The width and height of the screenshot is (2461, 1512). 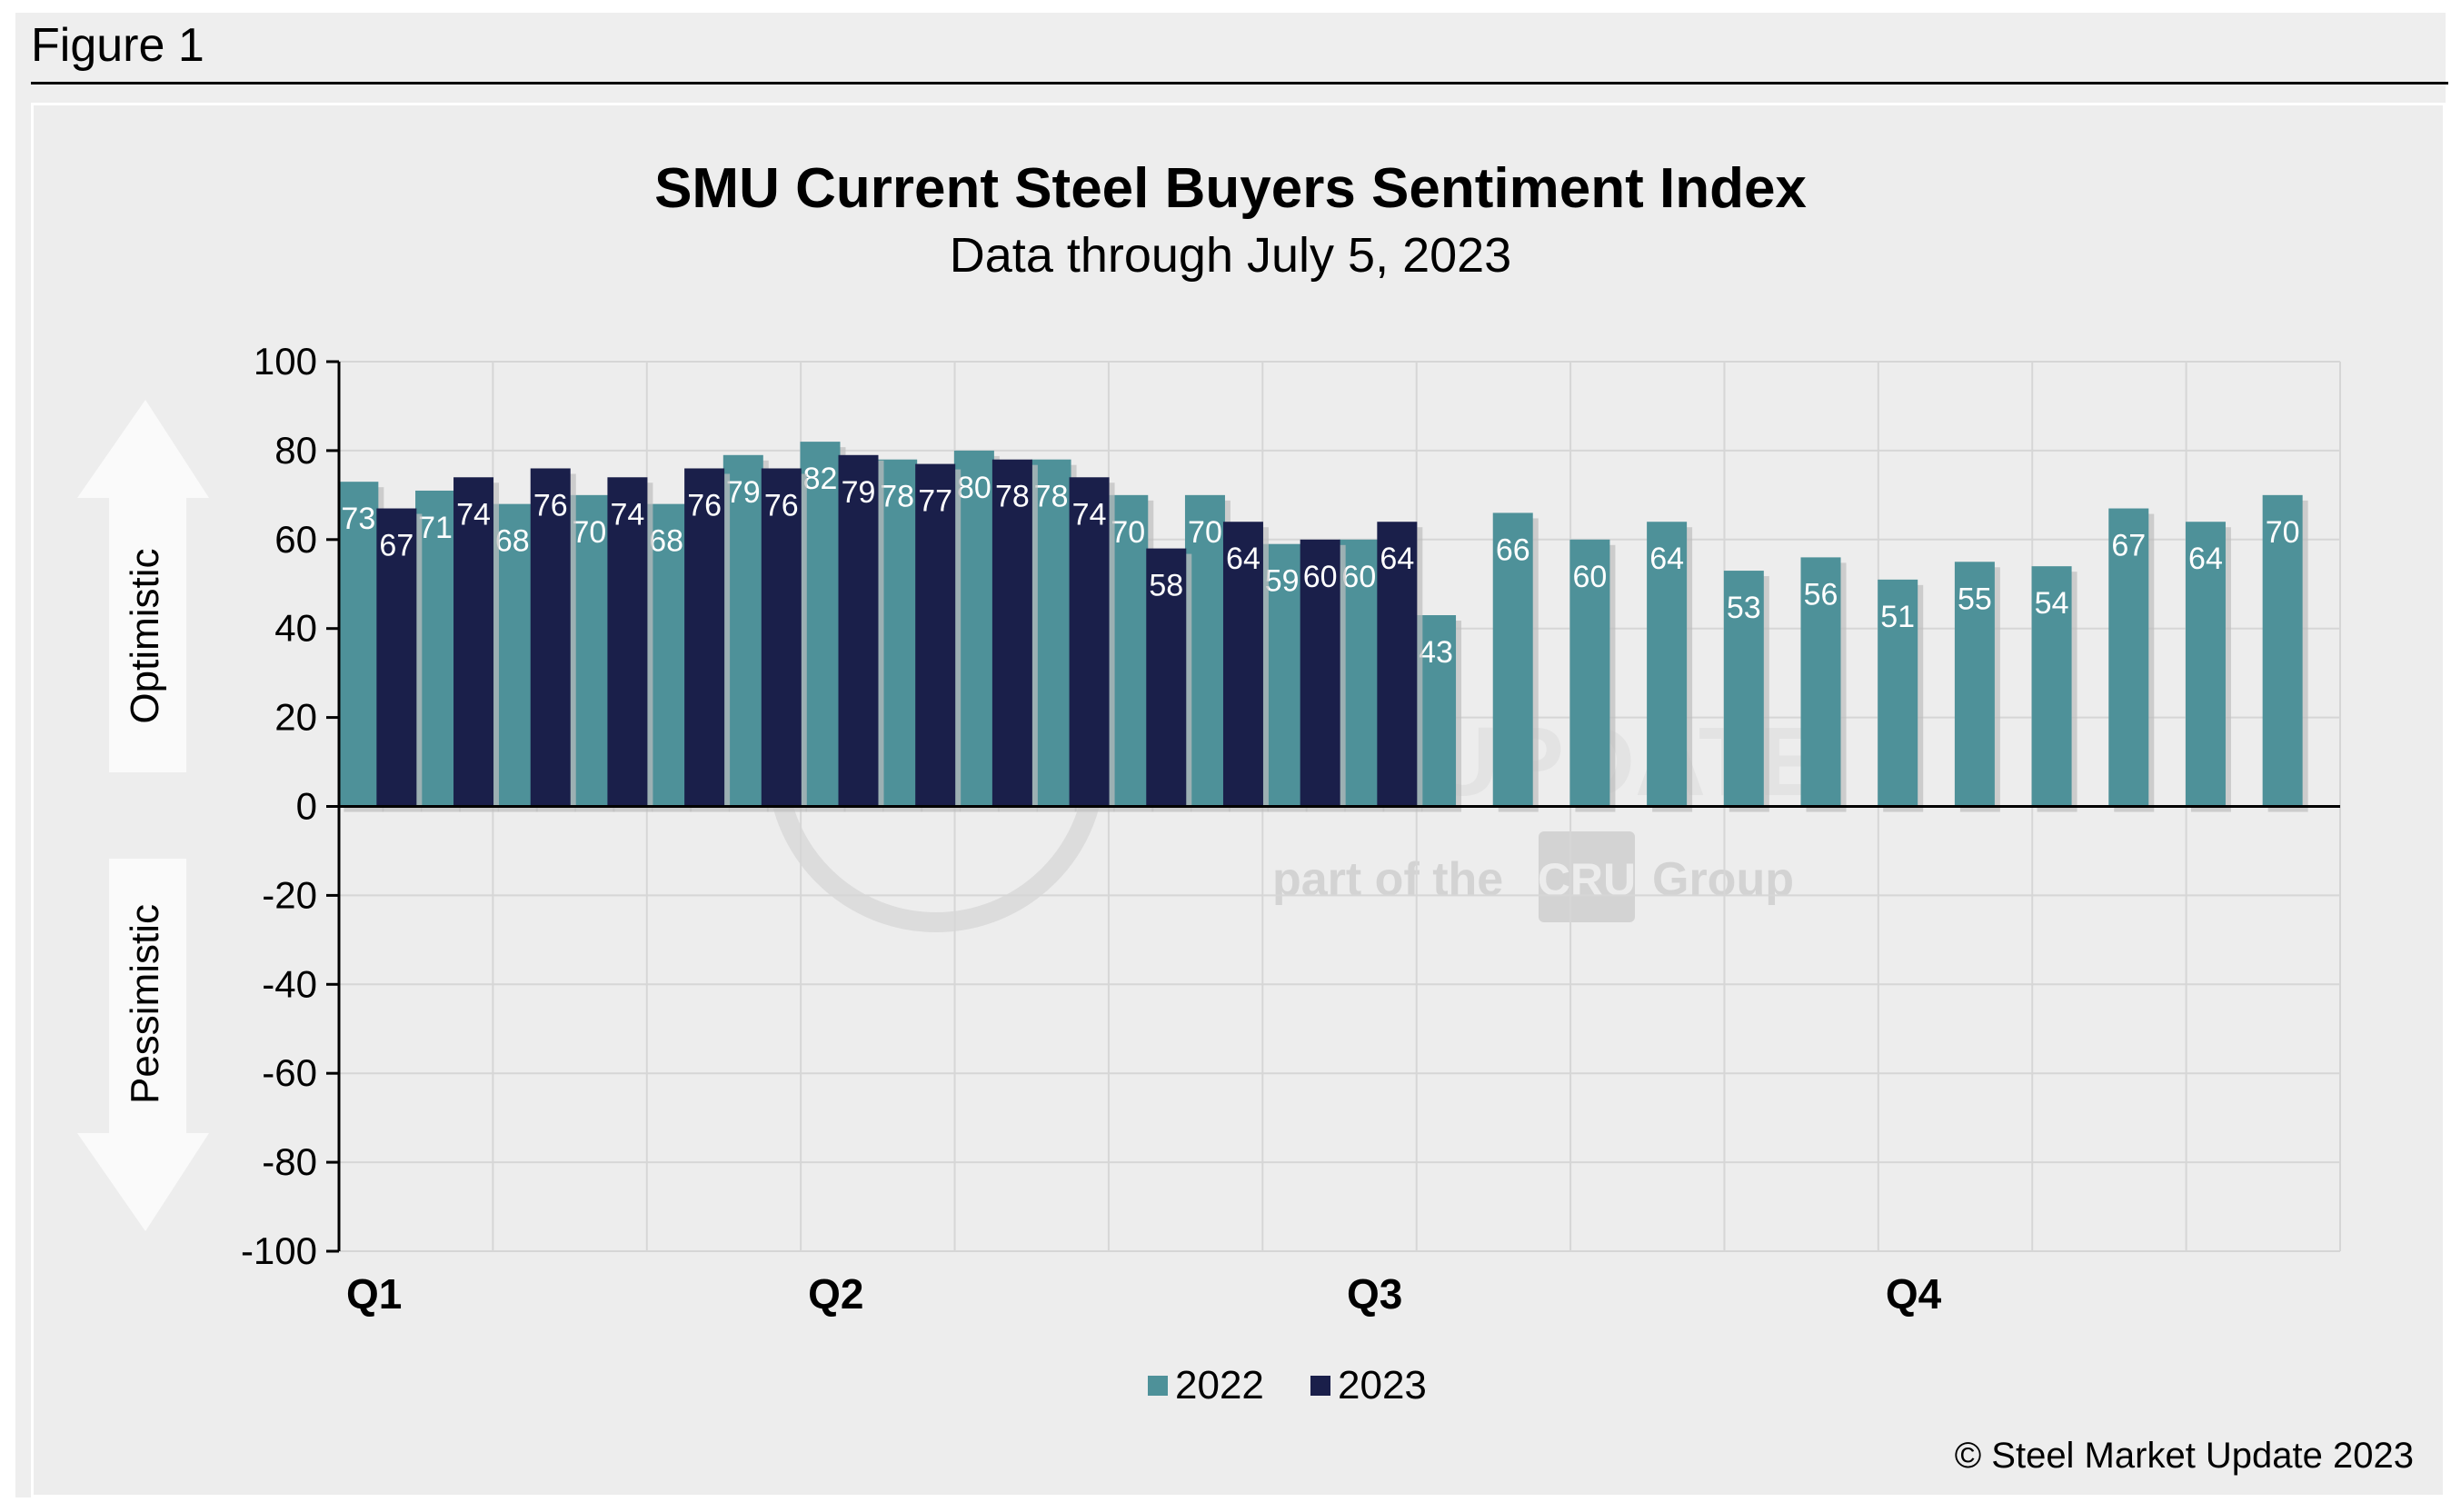 What do you see at coordinates (2184, 1456) in the screenshot?
I see `copyright: © Steel Market Update 2023` at bounding box center [2184, 1456].